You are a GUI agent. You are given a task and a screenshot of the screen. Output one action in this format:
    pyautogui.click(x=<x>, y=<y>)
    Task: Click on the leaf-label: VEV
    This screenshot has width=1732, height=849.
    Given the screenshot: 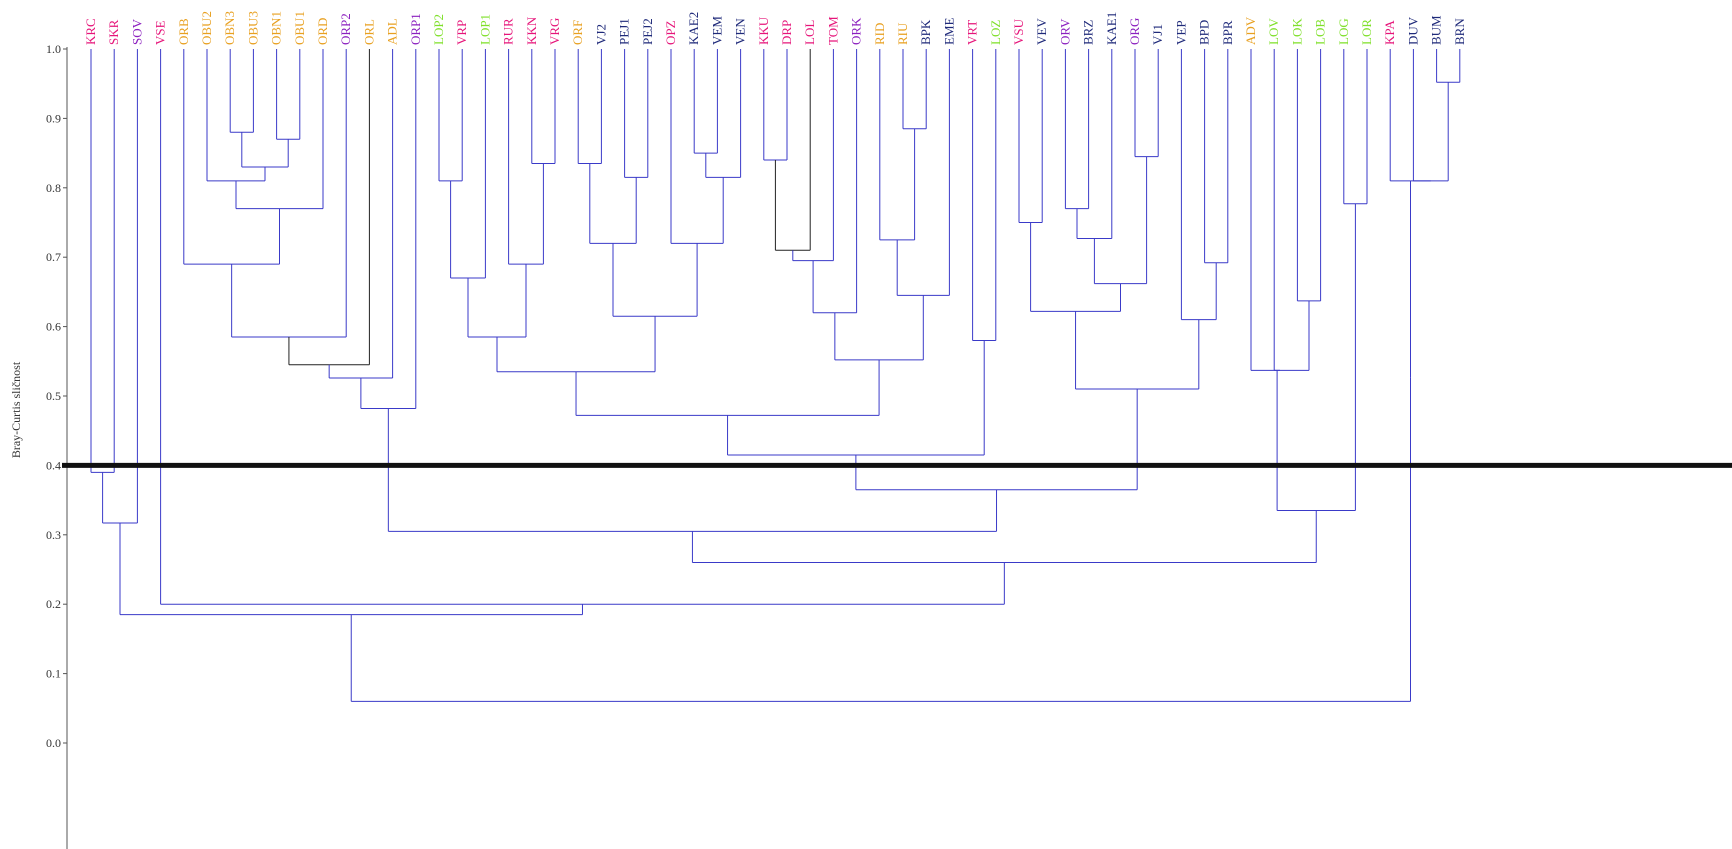 What is the action you would take?
    pyautogui.click(x=1041, y=31)
    